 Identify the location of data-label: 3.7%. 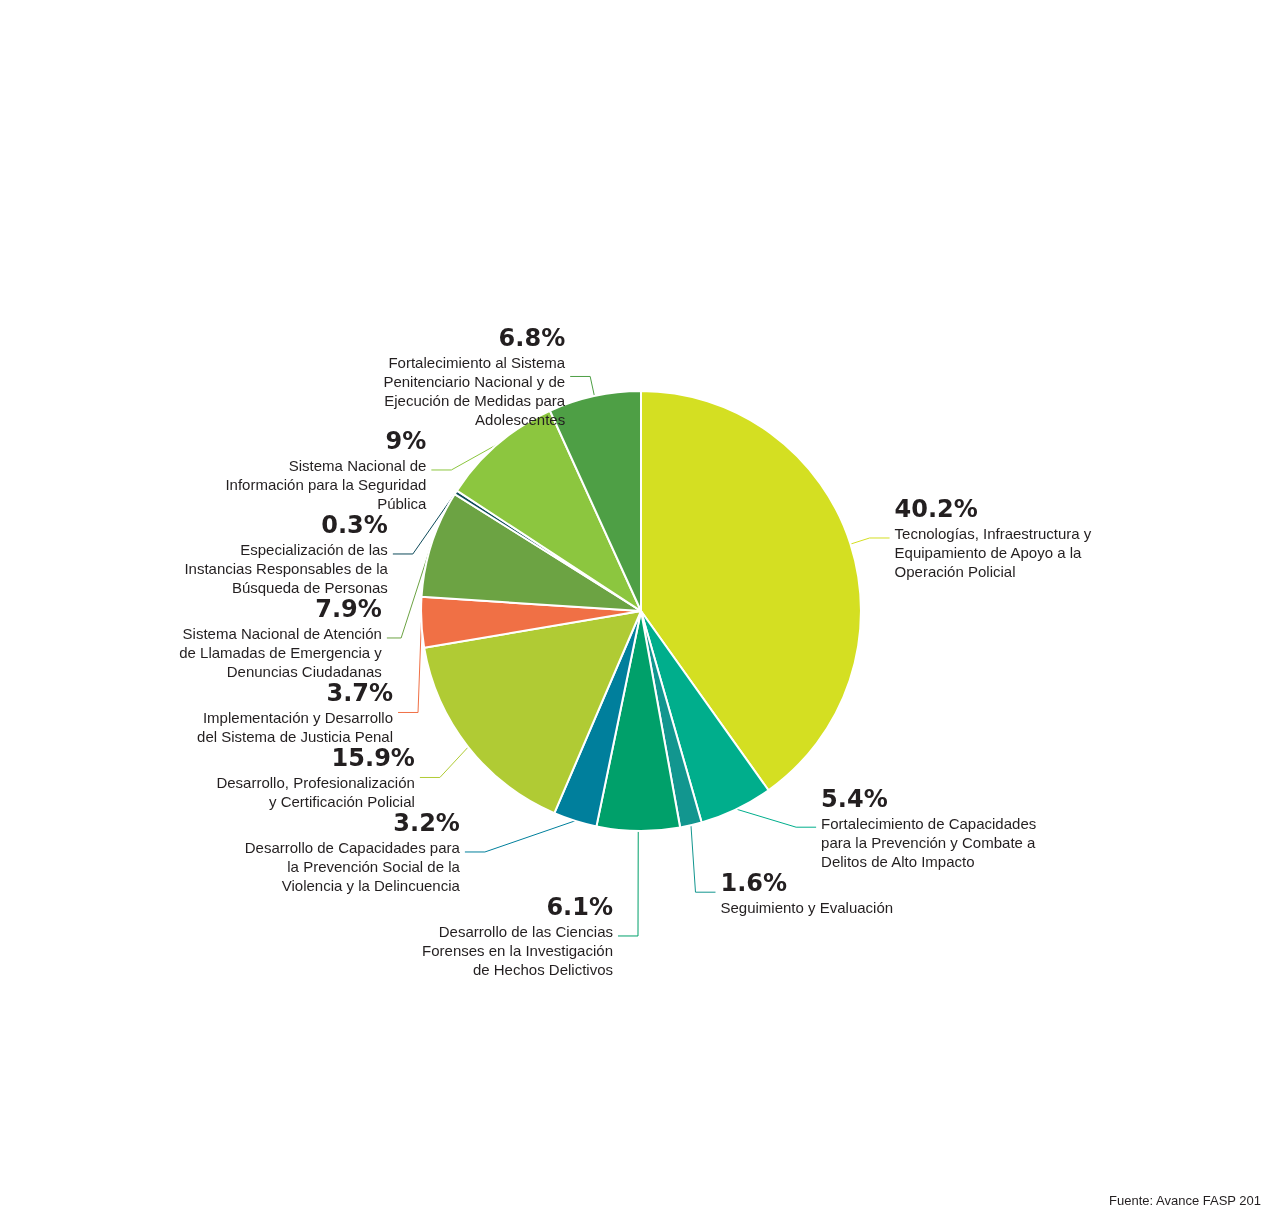
(360, 693).